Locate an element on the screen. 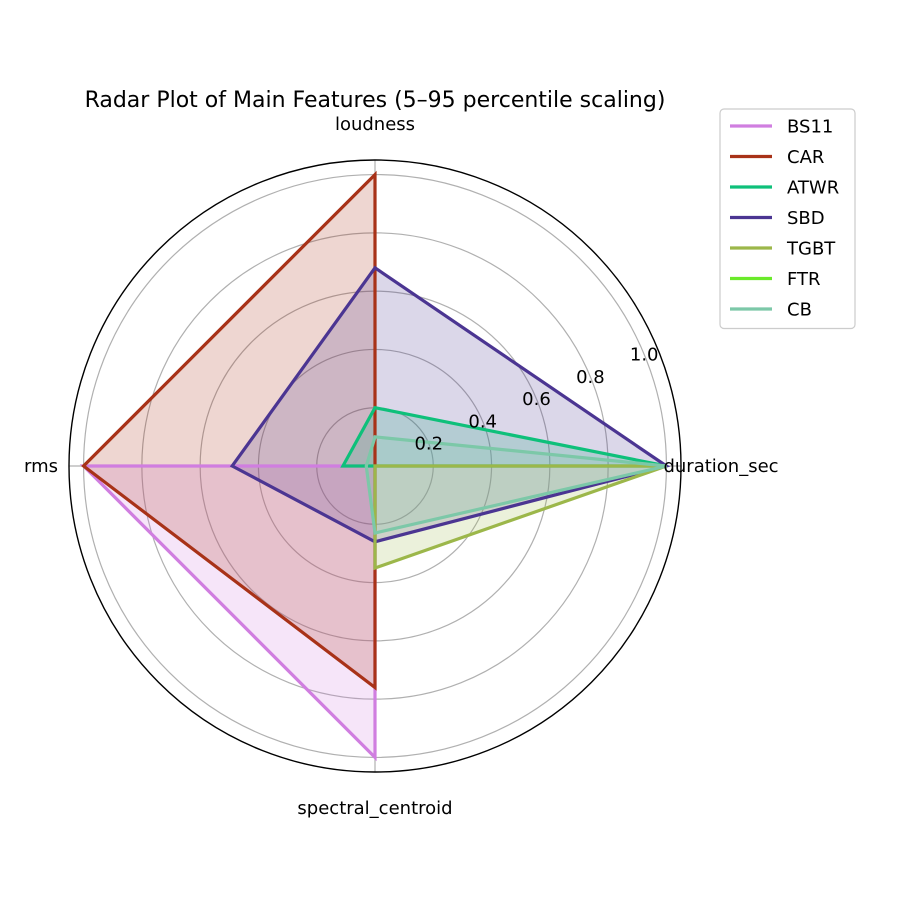 Image resolution: width=900 pixels, height=900 pixels. axis-label-rms: rms is located at coordinates (41, 466).